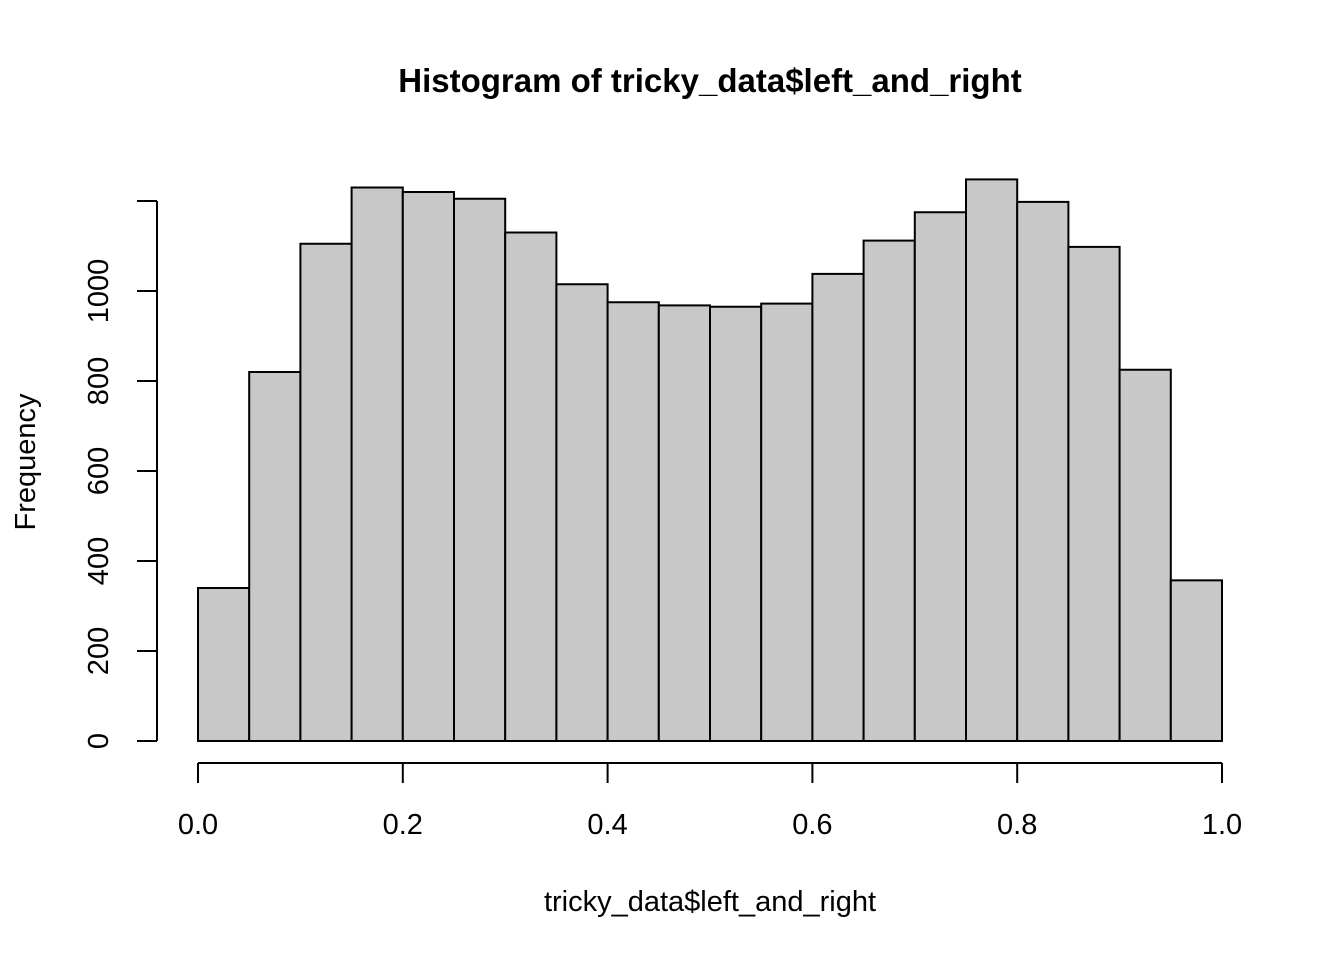  I want to click on y-tick-label: 0, so click(99, 741).